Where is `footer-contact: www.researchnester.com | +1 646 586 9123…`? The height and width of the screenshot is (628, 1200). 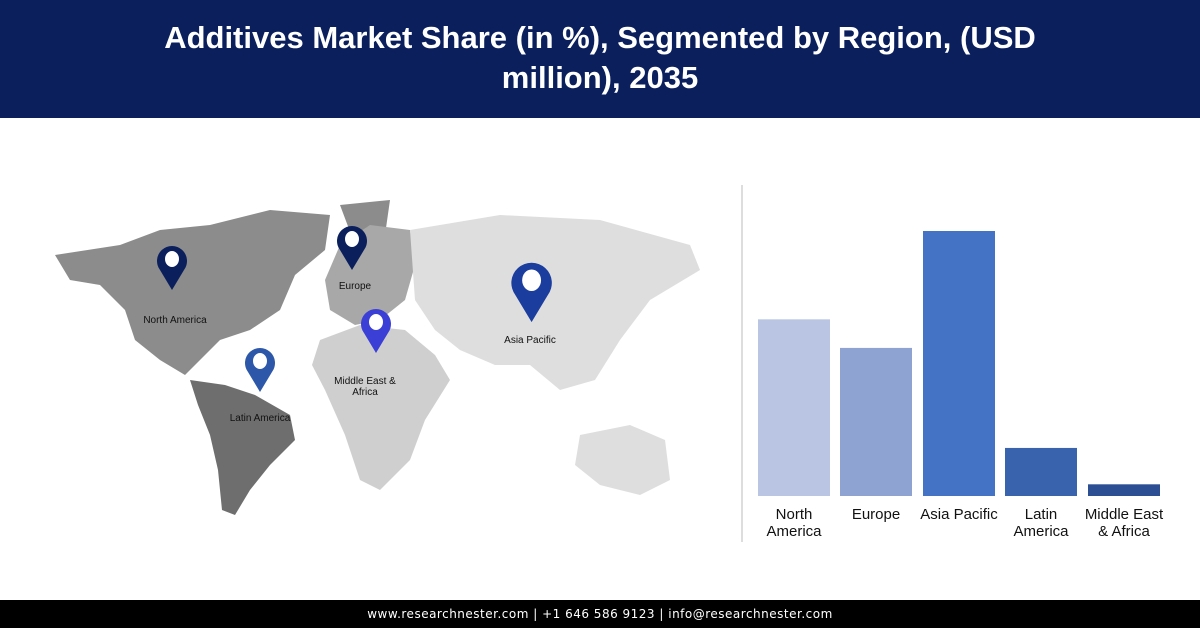
footer-contact: www.researchnester.com | +1 646 586 9123… is located at coordinates (600, 614).